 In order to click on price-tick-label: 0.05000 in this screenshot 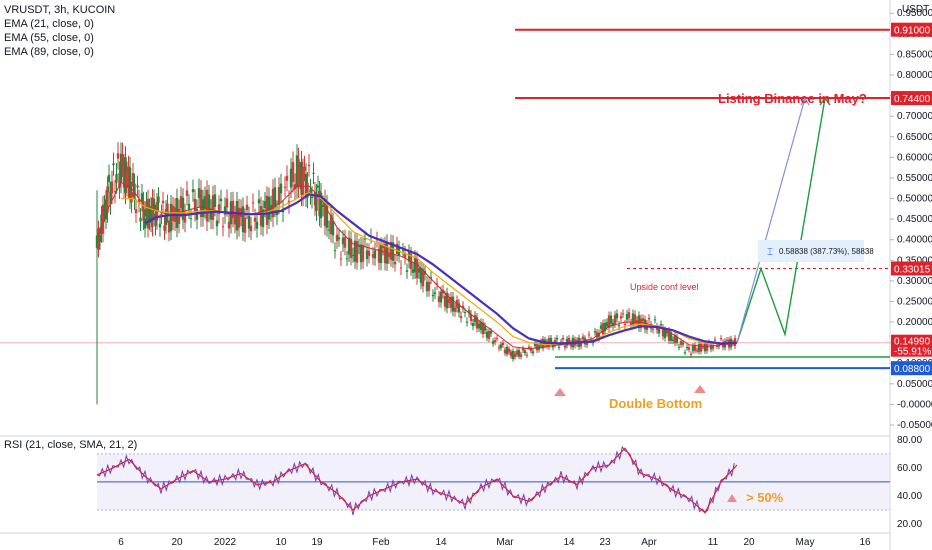, I will do `click(914, 384)`.